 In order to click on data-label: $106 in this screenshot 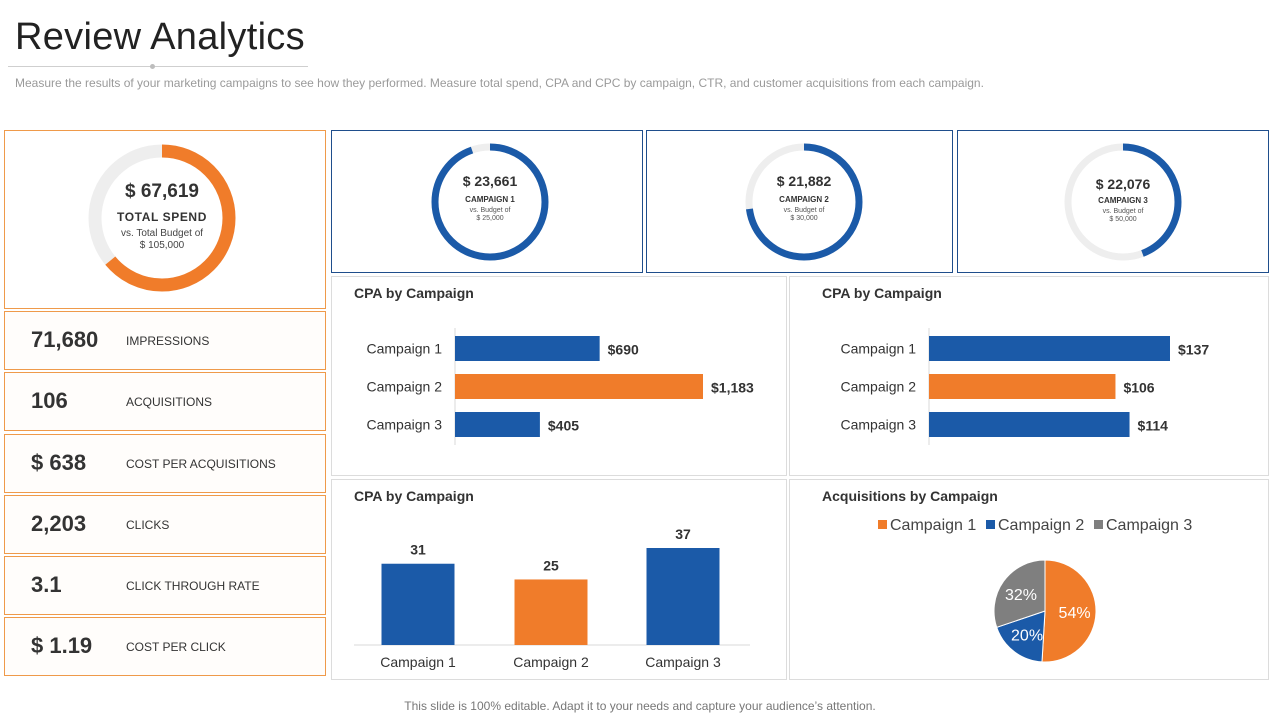, I will do `click(1138, 388)`.